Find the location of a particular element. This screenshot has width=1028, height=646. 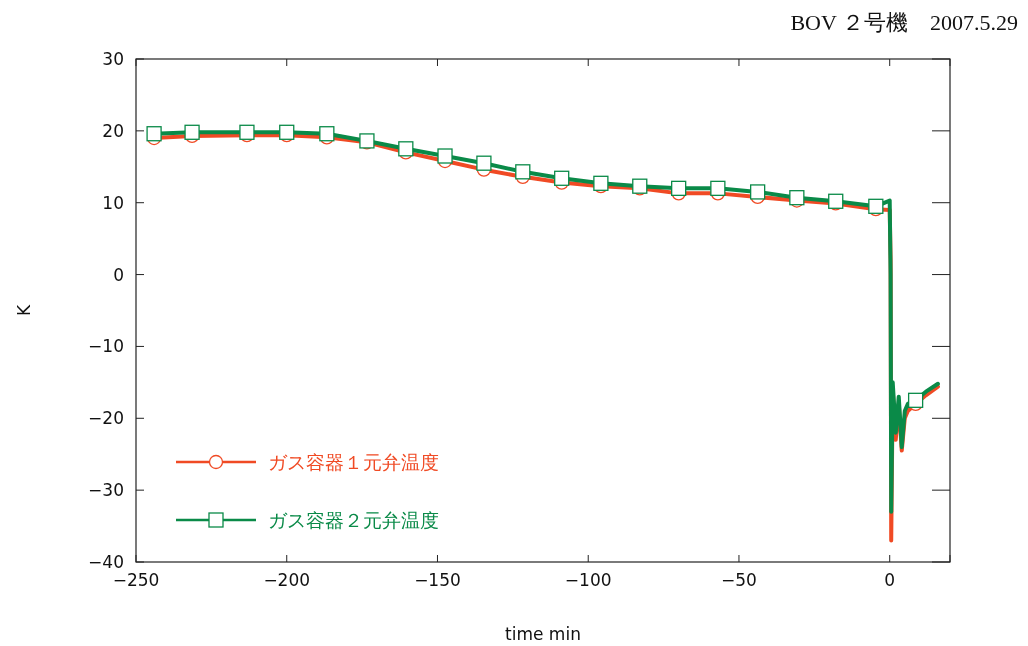

y-tick-label: −40 is located at coordinates (106, 562).